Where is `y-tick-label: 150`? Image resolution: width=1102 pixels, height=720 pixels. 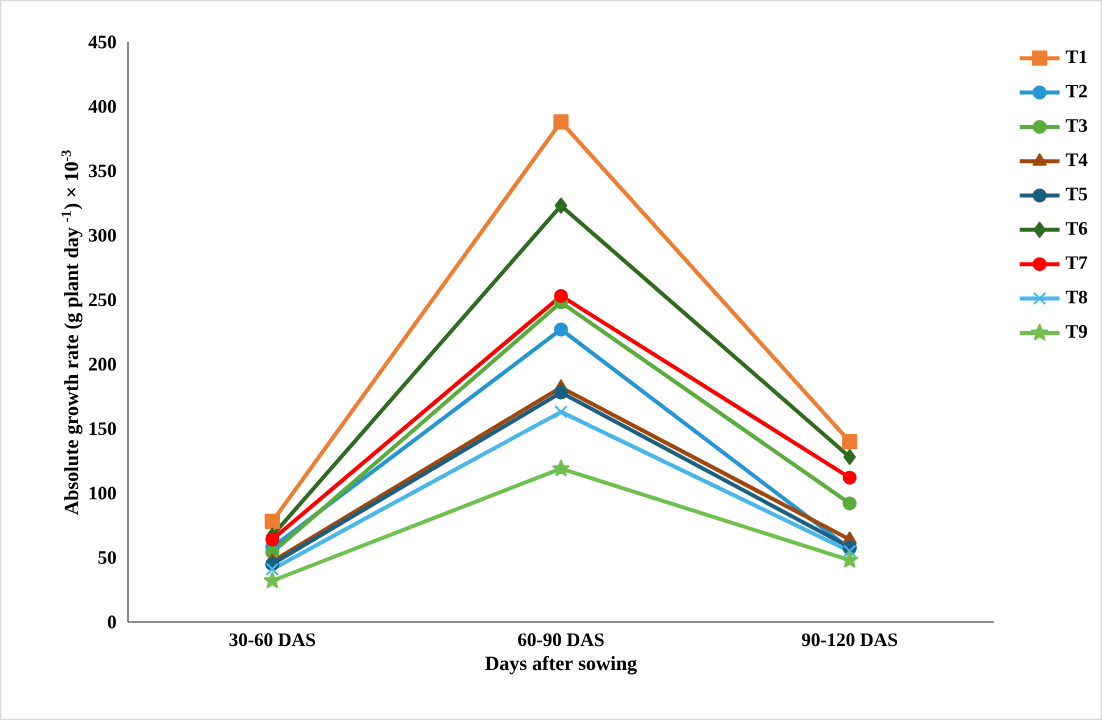
y-tick-label: 150 is located at coordinates (102, 429).